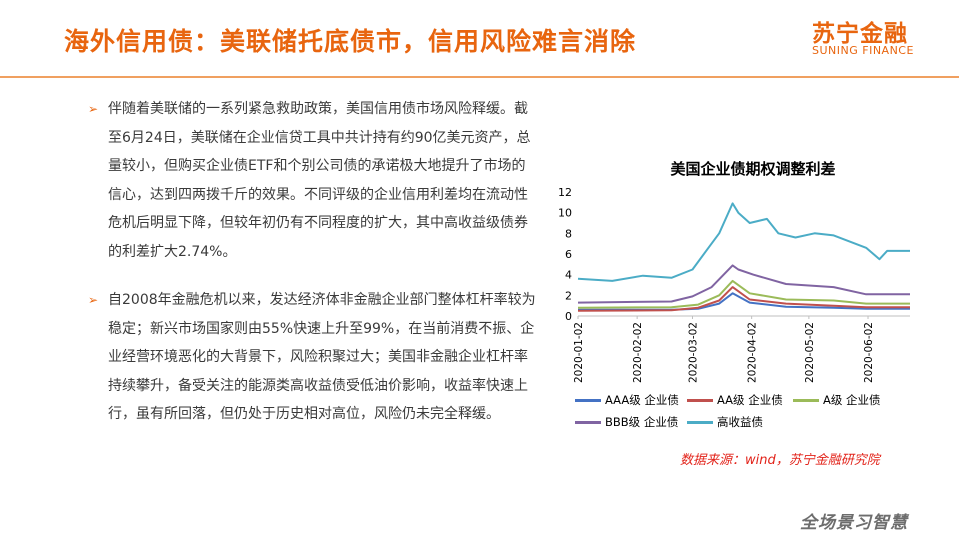 Image resolution: width=959 pixels, height=539 pixels. Describe the element at coordinates (350, 41) in the screenshot. I see `page-title: 海外信用债：美联储托底债市，信用风险难言消除` at that location.